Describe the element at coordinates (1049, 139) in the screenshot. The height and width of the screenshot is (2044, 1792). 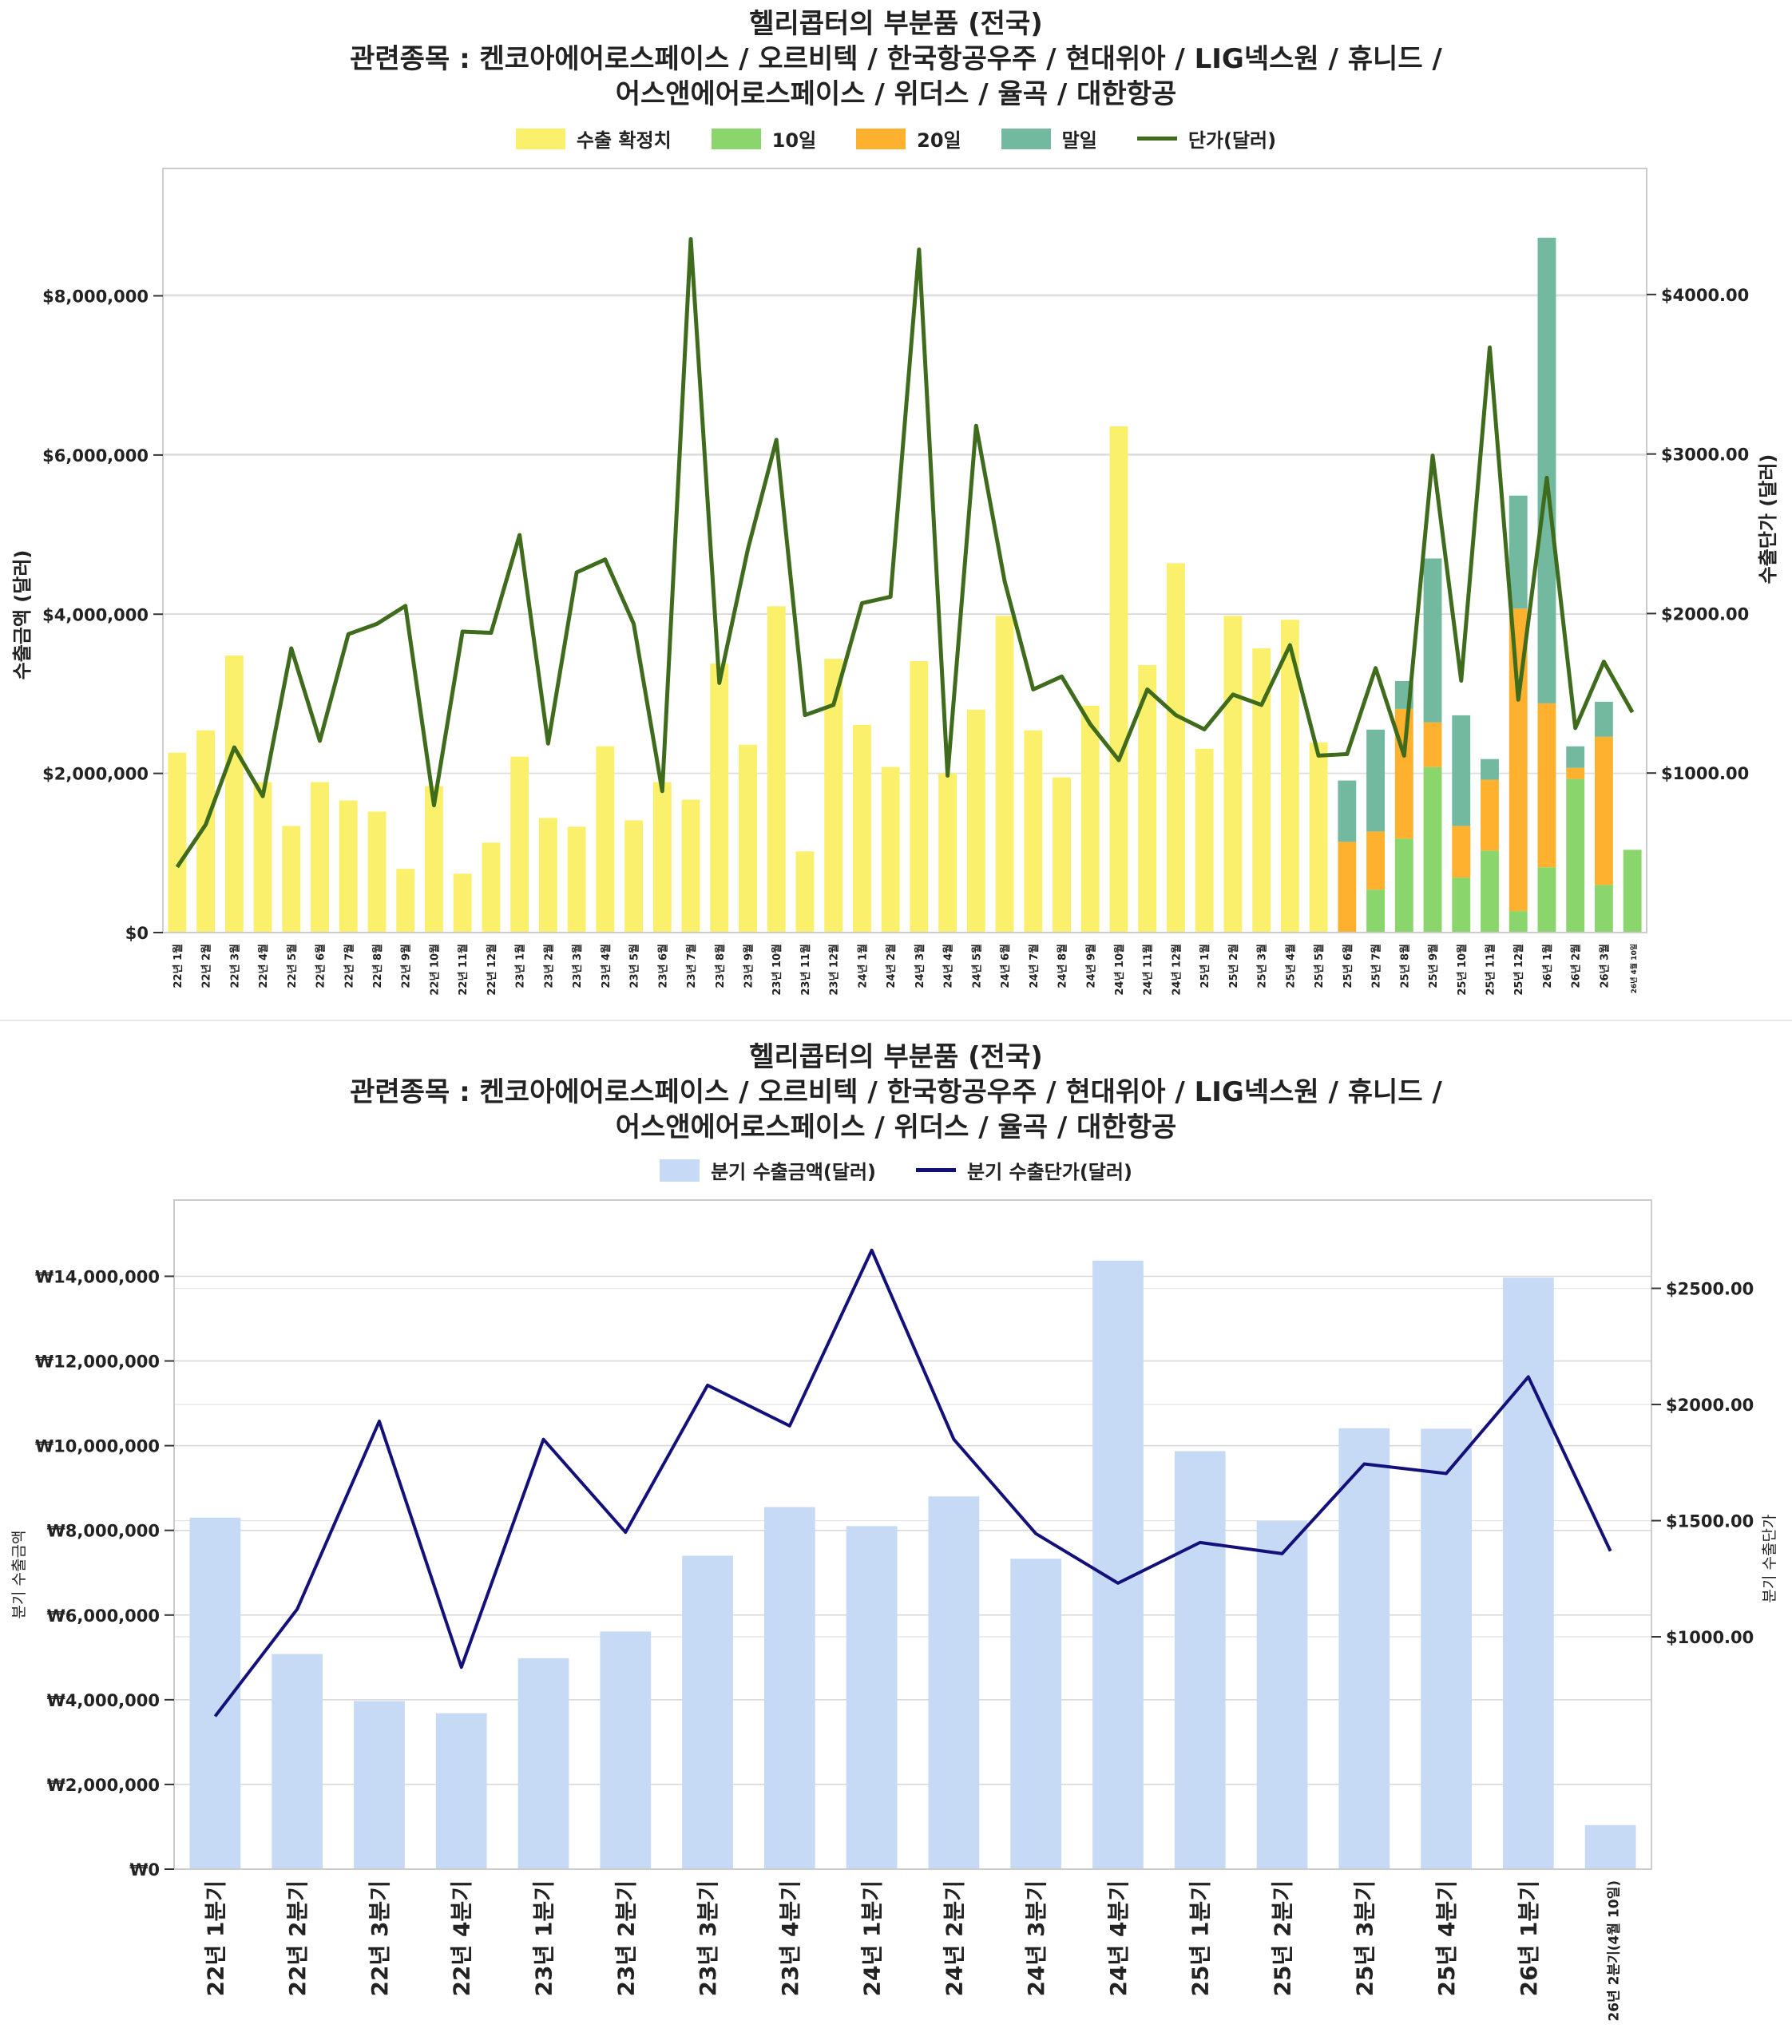
I see `legend-item-month-end: 말일` at that location.